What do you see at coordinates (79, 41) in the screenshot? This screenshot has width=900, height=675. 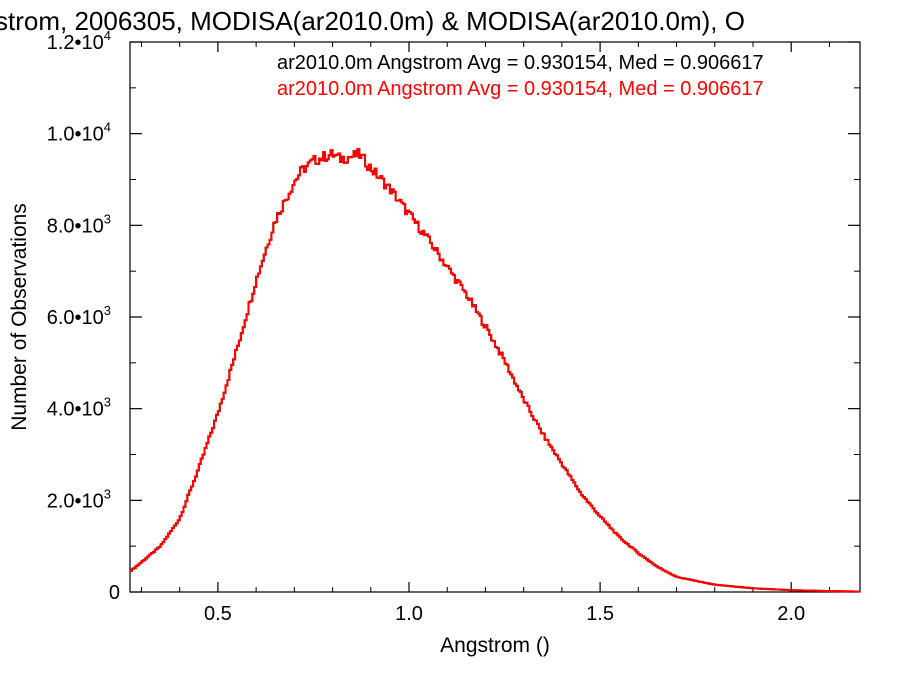 I see `y-tick-label: 1.2•104` at bounding box center [79, 41].